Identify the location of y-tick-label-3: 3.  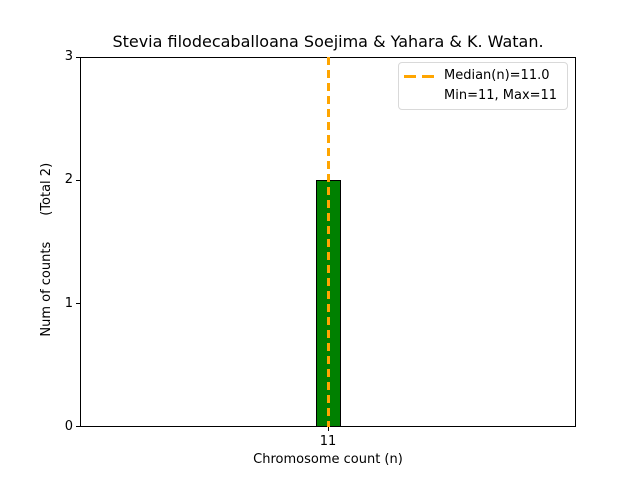
(68, 56).